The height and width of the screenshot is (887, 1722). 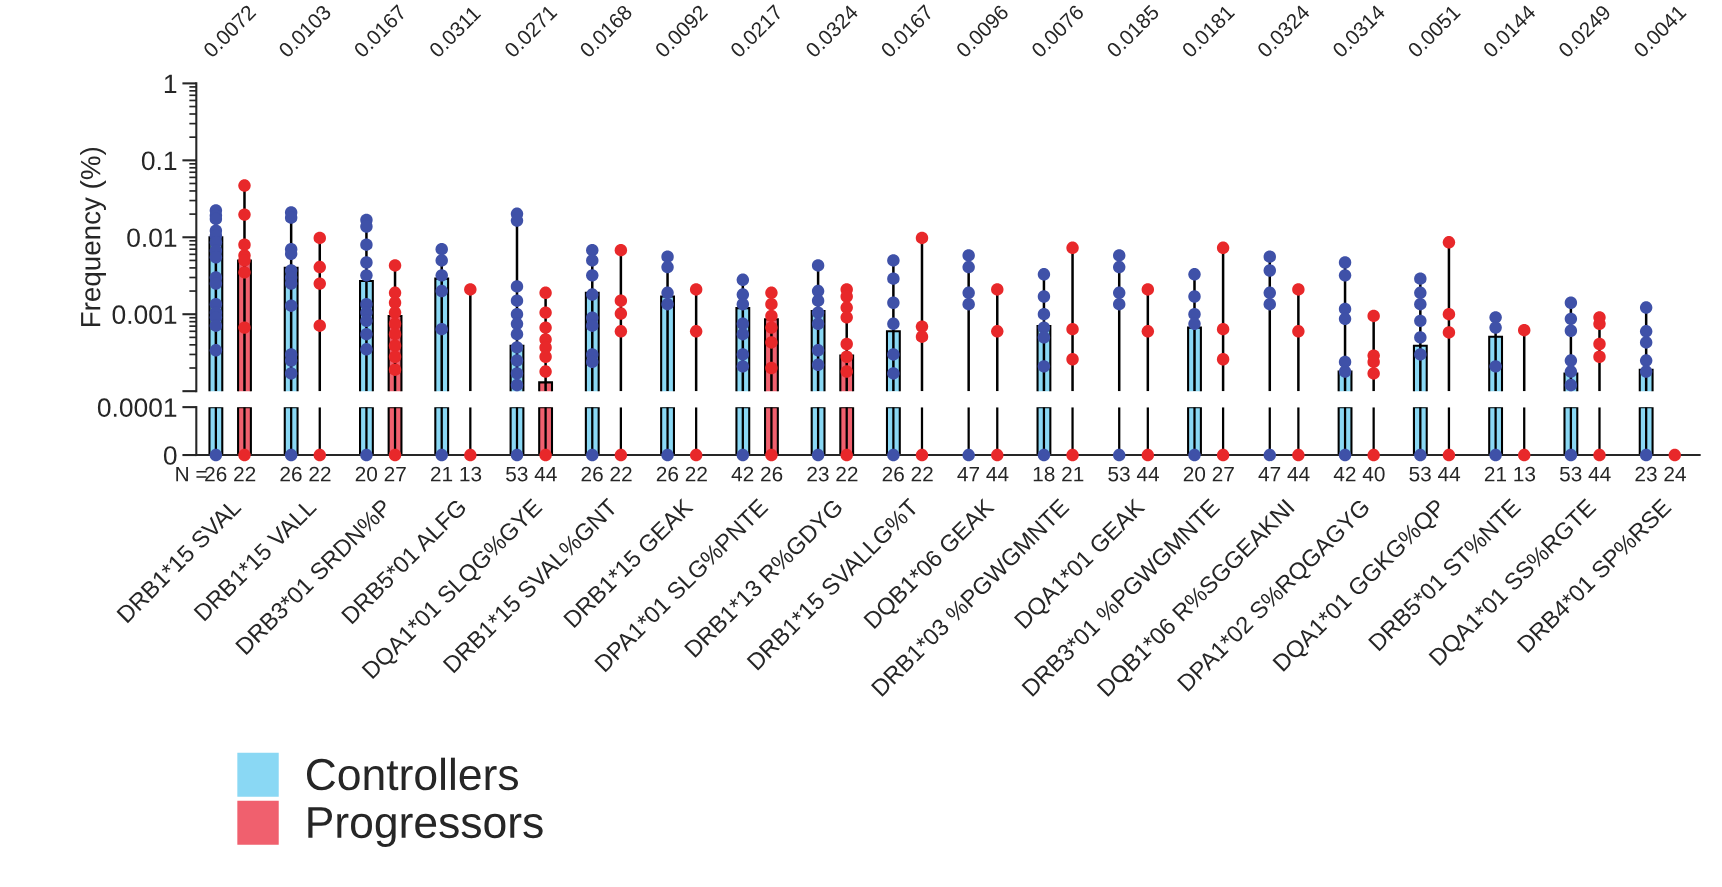 I want to click on y-tick-label: 0.1, so click(x=159, y=161).